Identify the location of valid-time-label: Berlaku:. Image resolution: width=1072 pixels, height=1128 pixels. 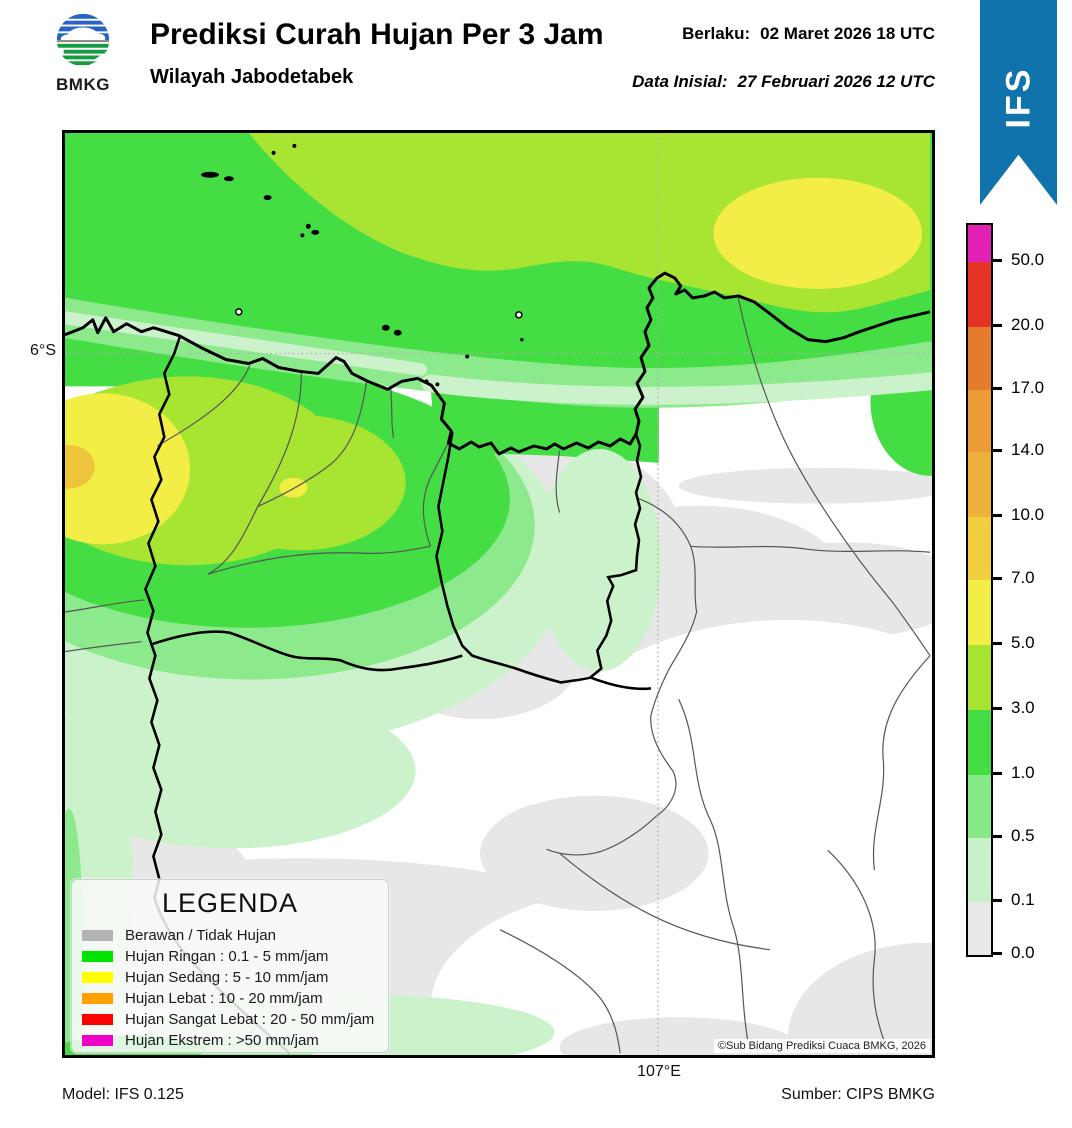
(716, 33).